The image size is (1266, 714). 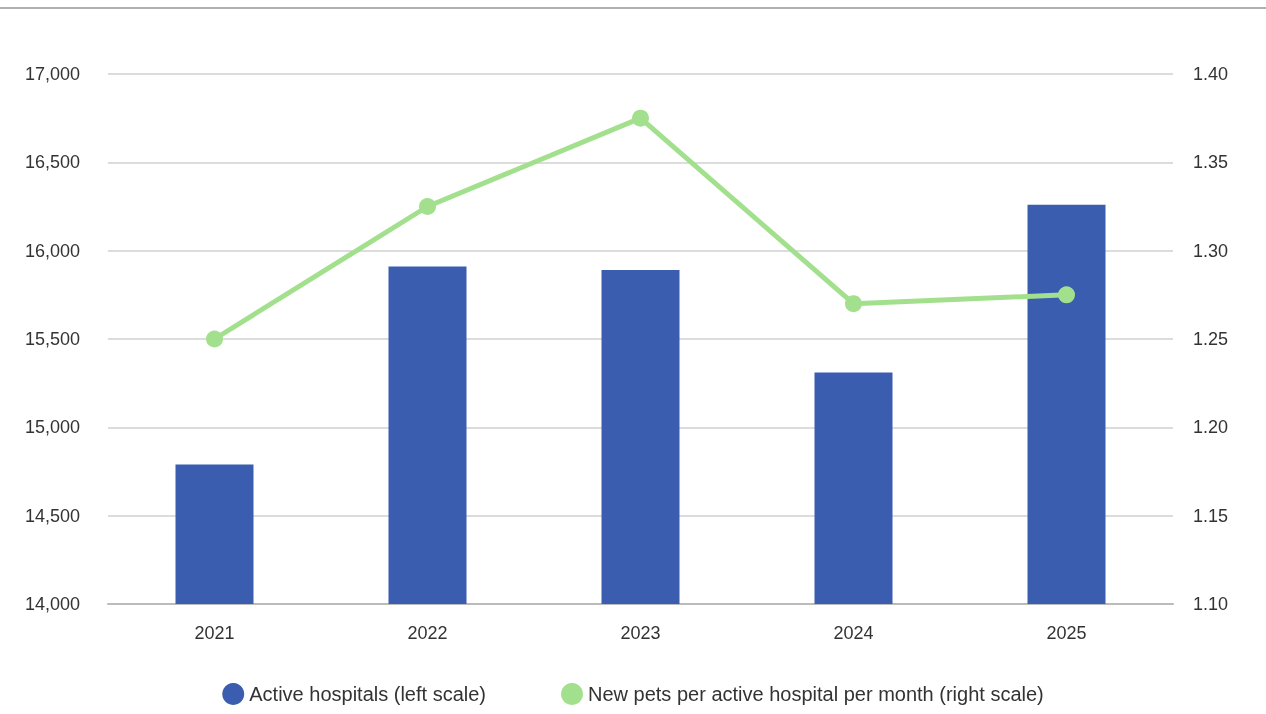 What do you see at coordinates (52, 250) in the screenshot?
I see `y-tick-label: 16,000` at bounding box center [52, 250].